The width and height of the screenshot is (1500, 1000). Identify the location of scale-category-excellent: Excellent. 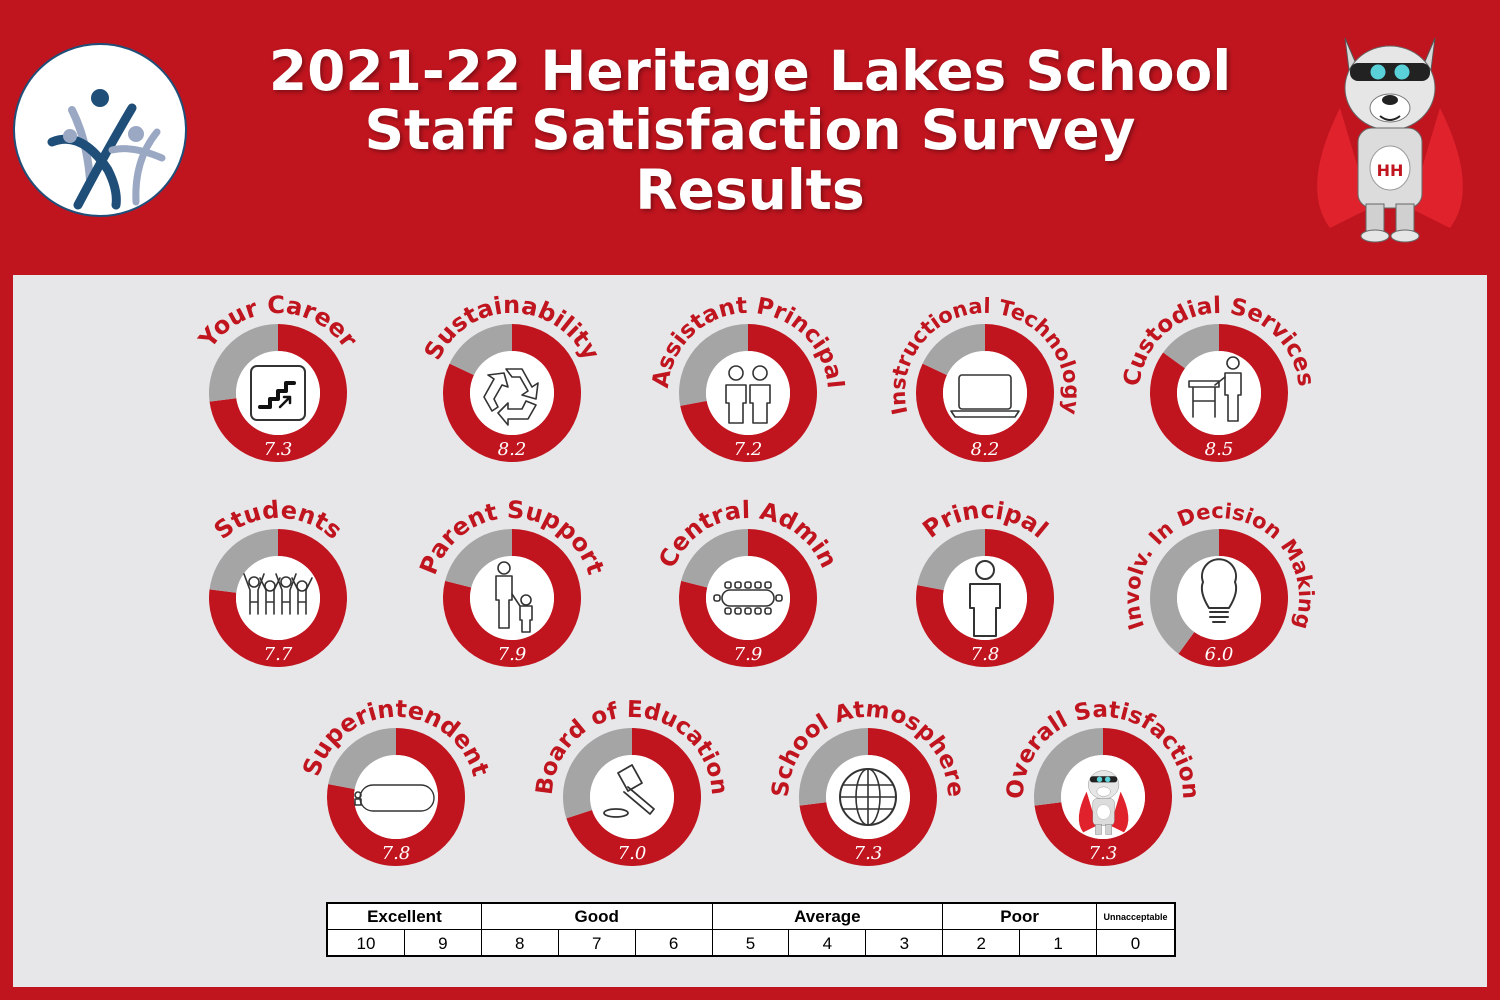
(405, 917).